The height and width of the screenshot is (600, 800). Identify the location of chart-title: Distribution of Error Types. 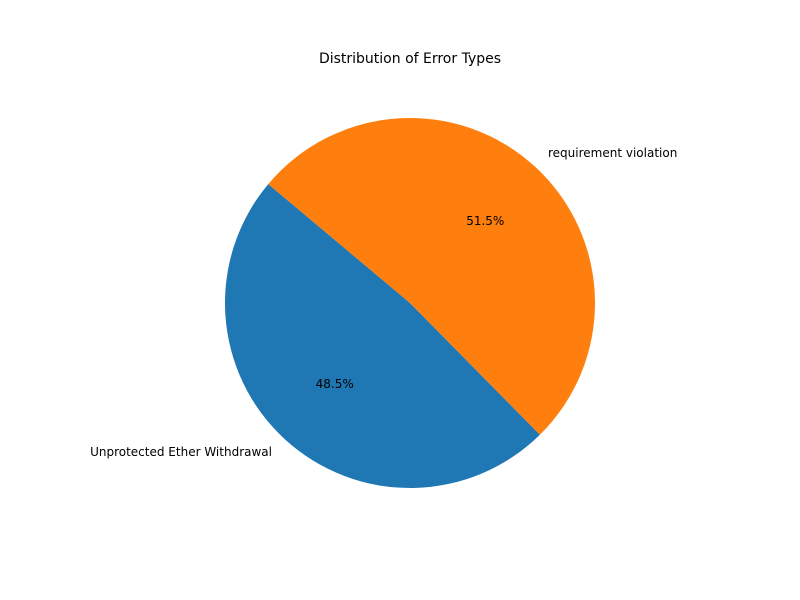
(410, 59).